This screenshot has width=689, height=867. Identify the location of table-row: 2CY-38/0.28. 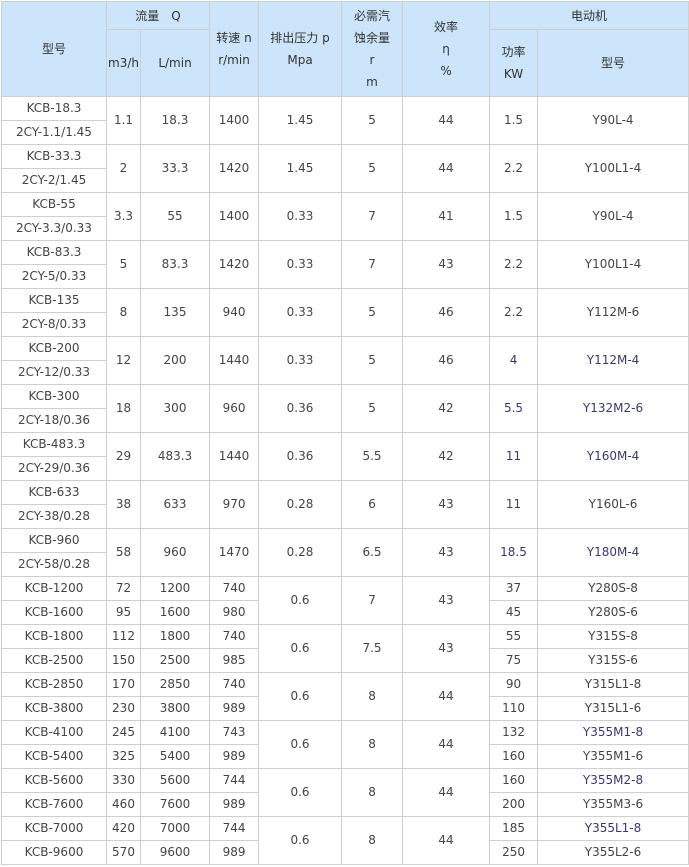
(345, 516).